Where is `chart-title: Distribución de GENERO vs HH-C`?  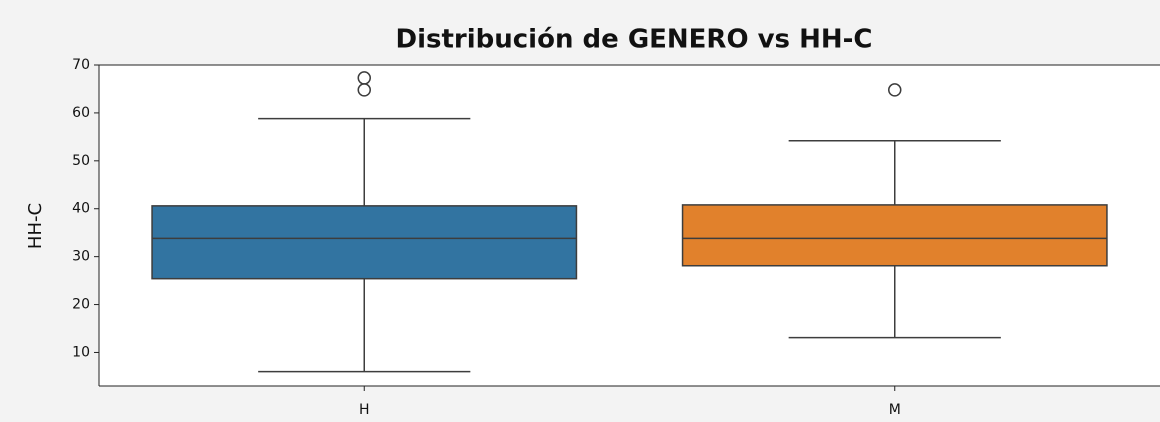 chart-title: Distribución de GENERO vs HH-C is located at coordinates (634, 40).